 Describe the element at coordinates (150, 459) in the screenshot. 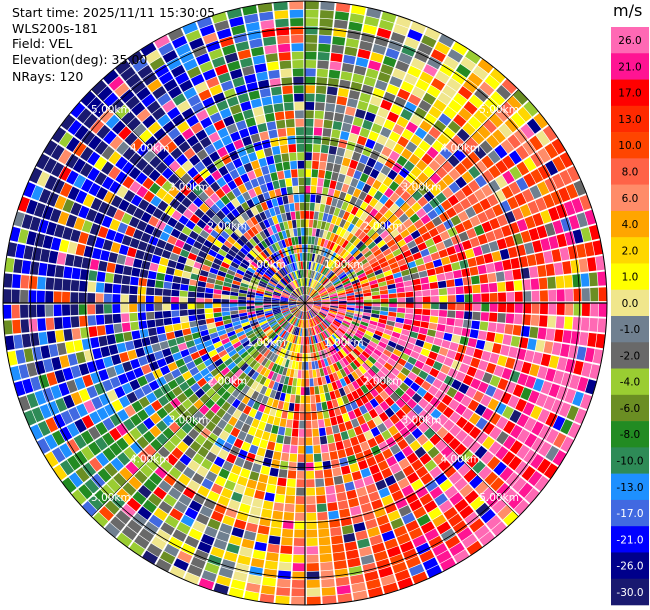

I see `range-ring-label: 4.00km` at that location.